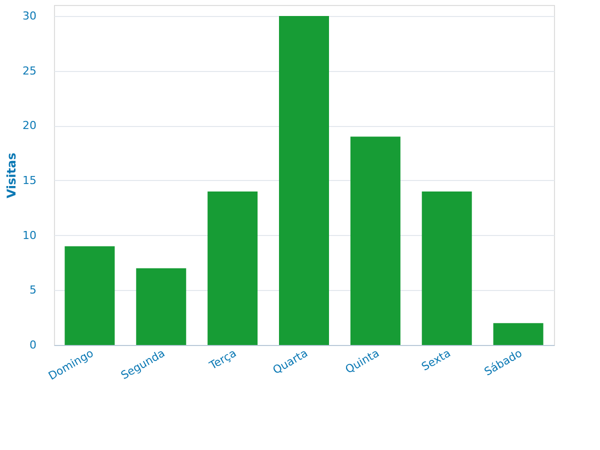 This screenshot has width=600, height=450. I want to click on y-tick-label: 5, so click(33, 290).